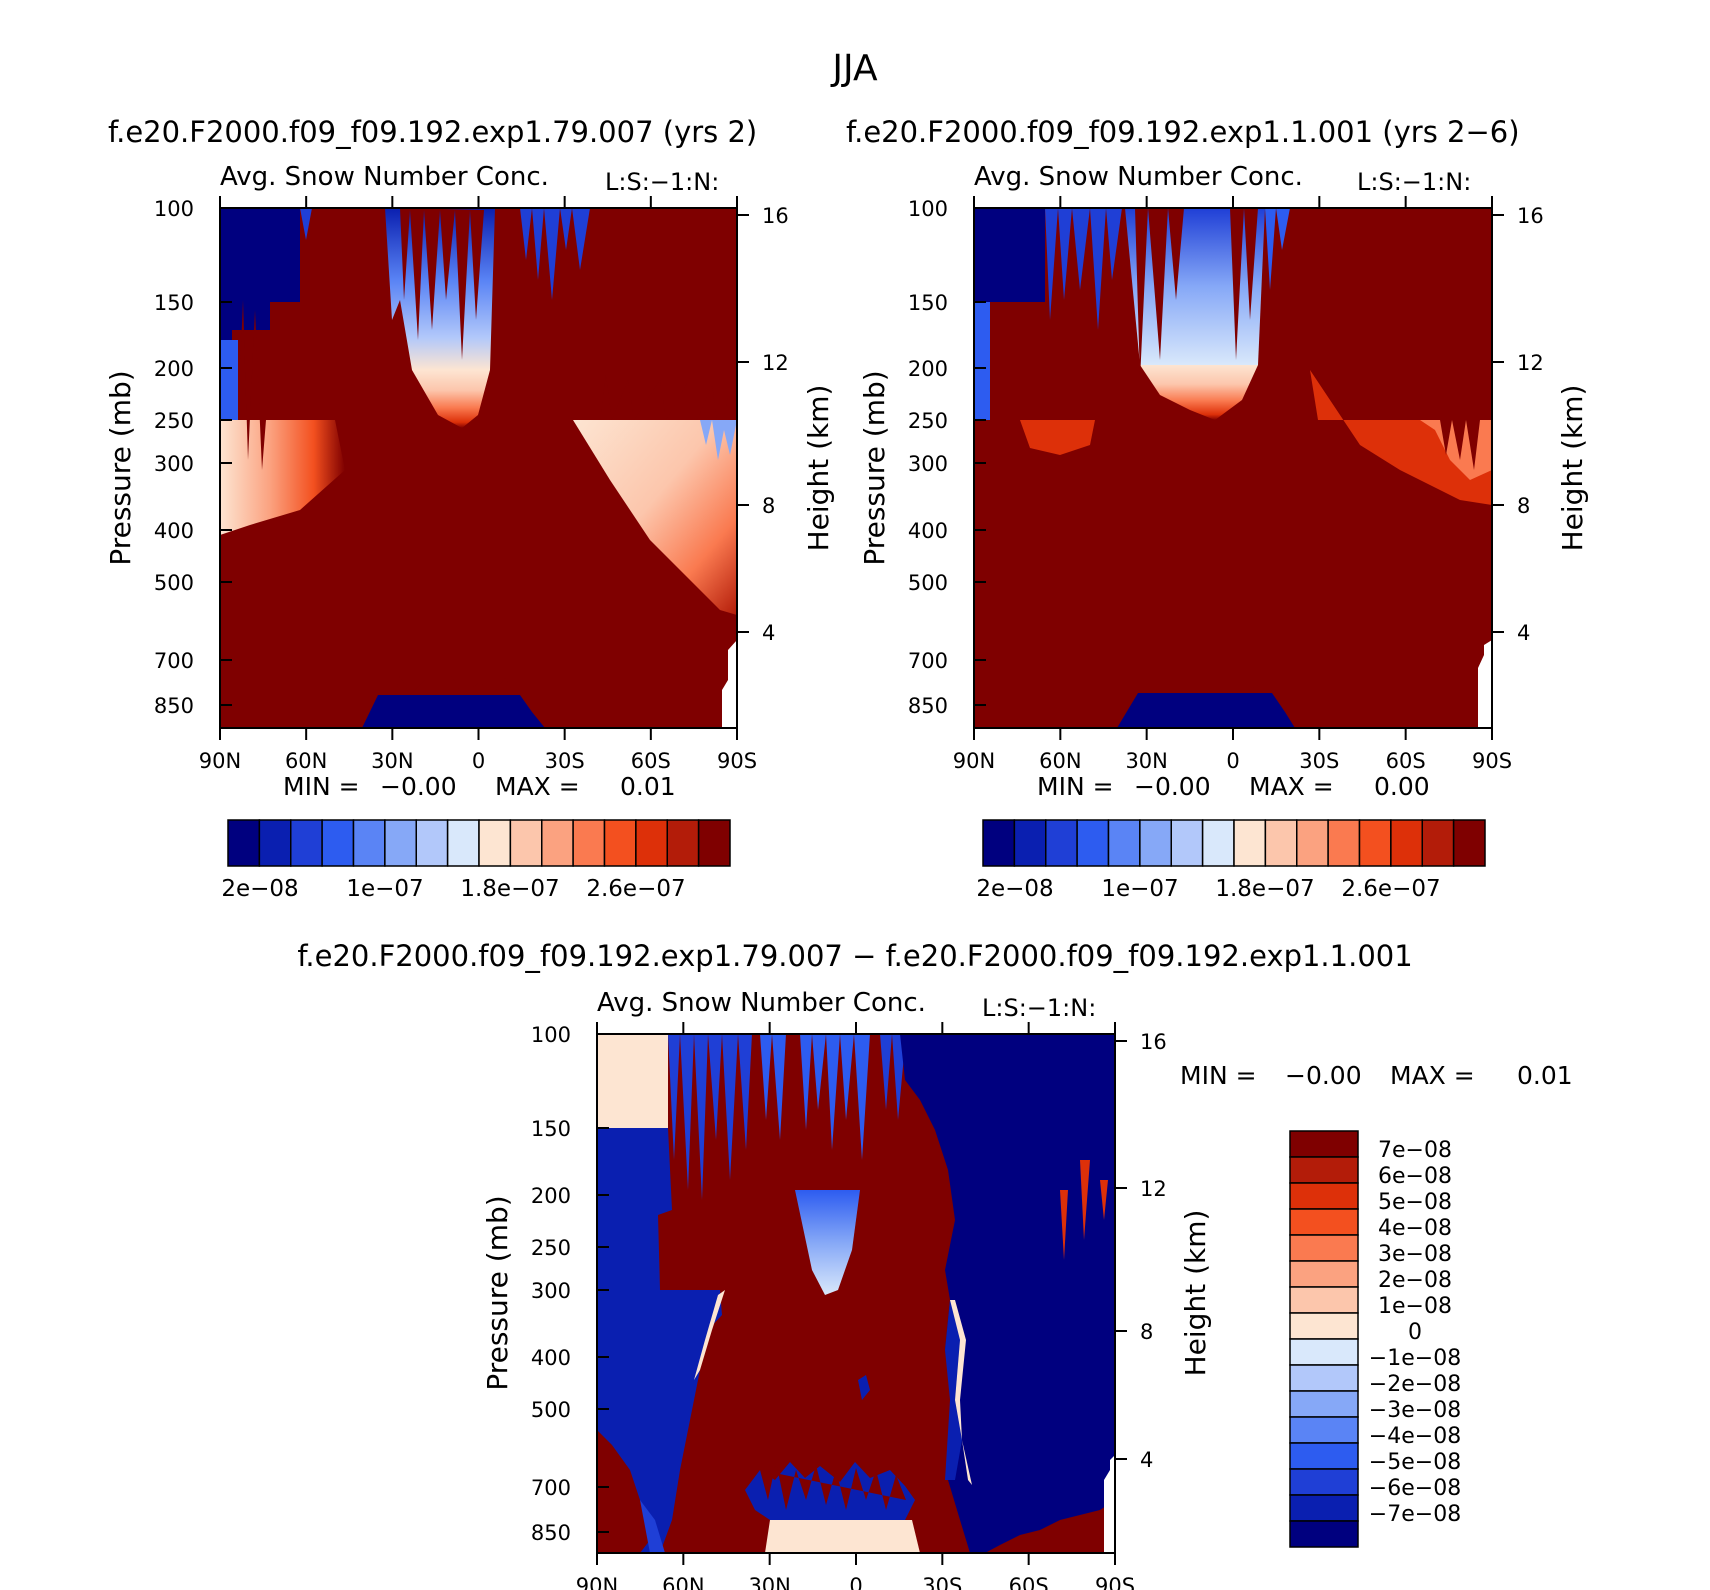 Image resolution: width=1710 pixels, height=1590 pixels. What do you see at coordinates (229, 380) in the screenshot?
I see `panel-1-nh-blue-fringe` at bounding box center [229, 380].